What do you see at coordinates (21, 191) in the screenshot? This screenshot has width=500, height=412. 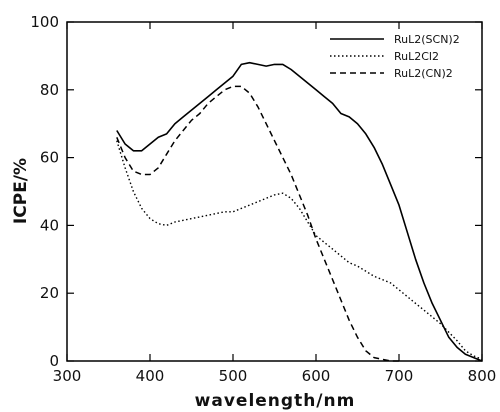 I see `y-axis-title: ICPE/%` at bounding box center [21, 191].